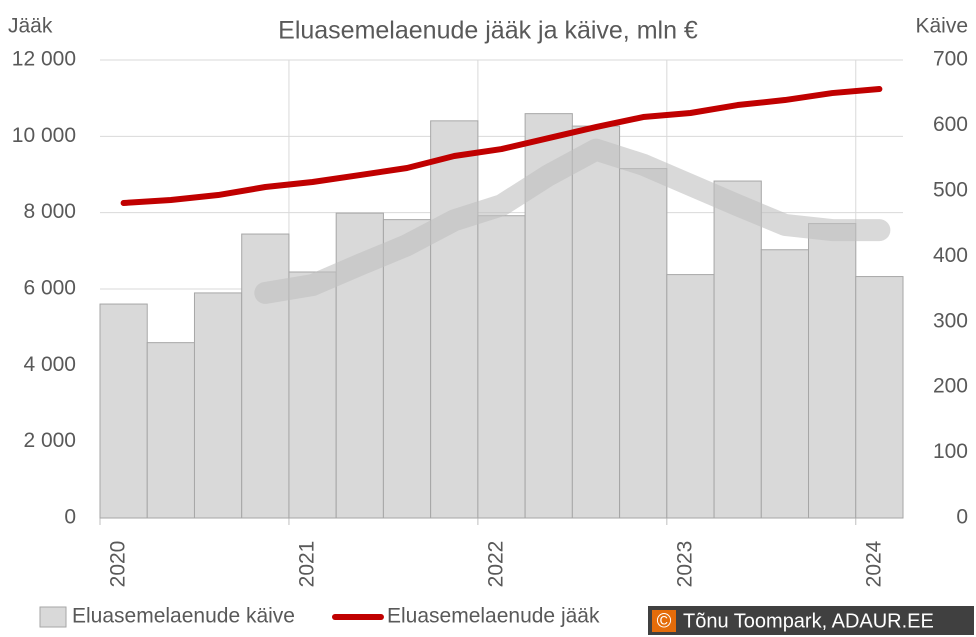 The image size is (976, 637). I want to click on y-tick-label: 8 000, so click(49, 211).